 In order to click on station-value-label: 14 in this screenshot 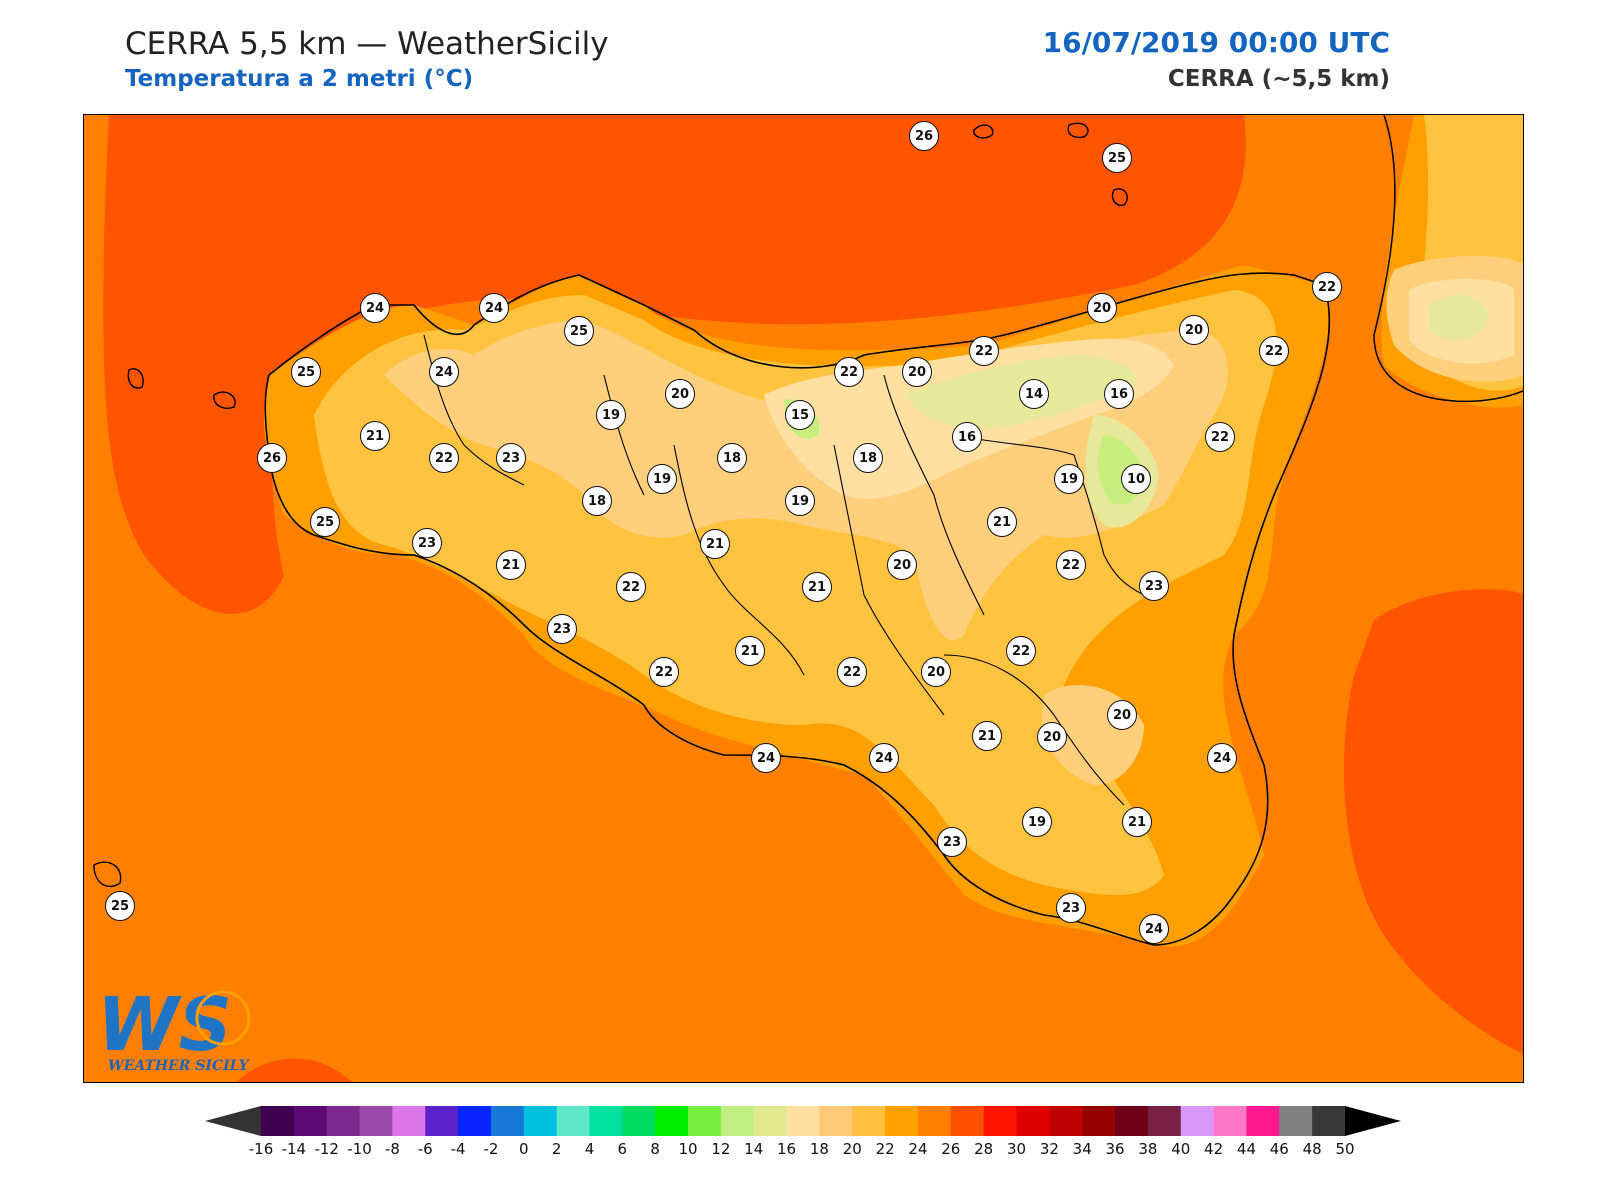, I will do `click(1034, 394)`.